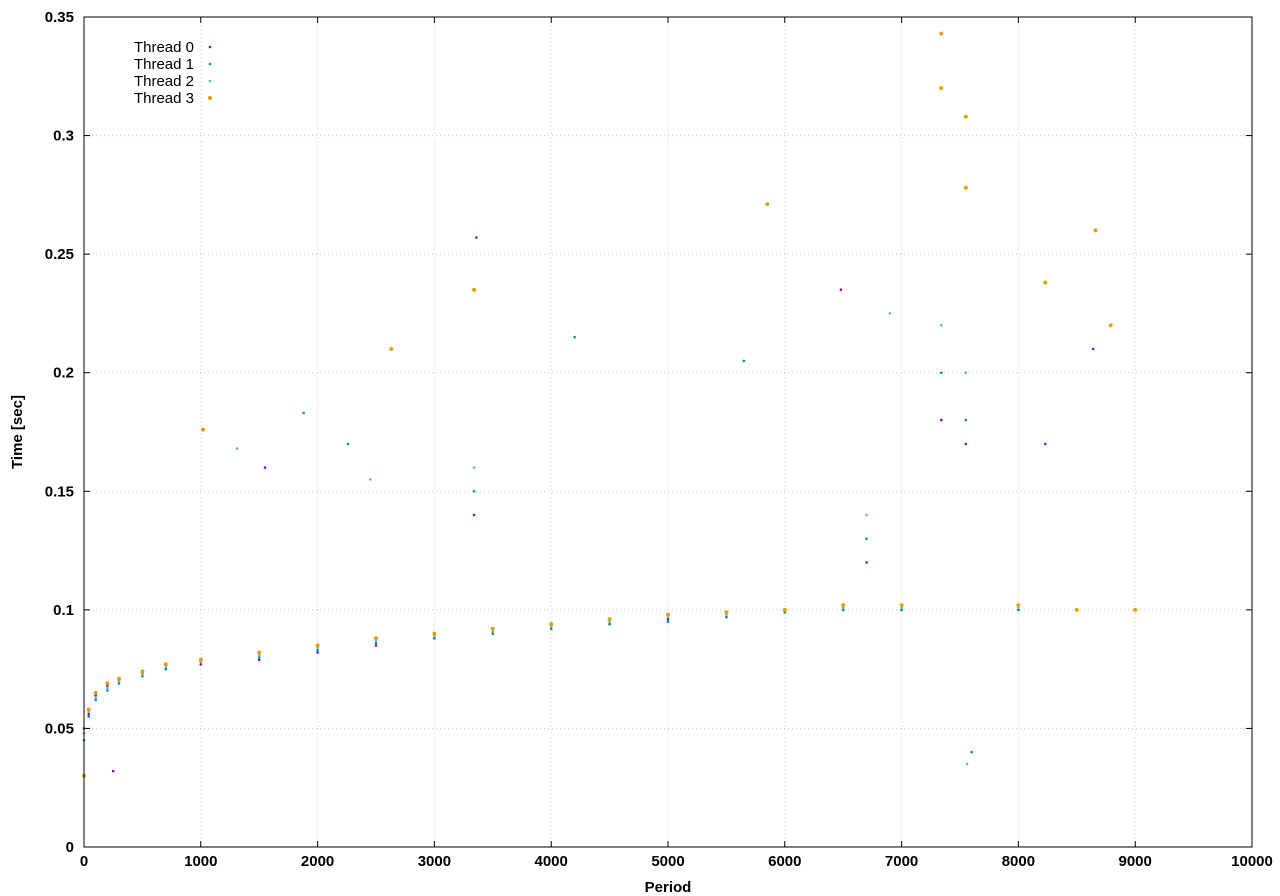 This screenshot has height=896, width=1280. Describe the element at coordinates (901, 861) in the screenshot. I see `x-tick-label: 7000` at that location.